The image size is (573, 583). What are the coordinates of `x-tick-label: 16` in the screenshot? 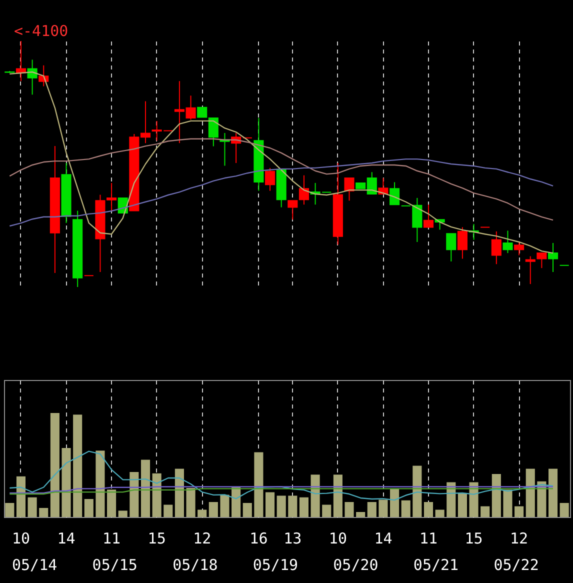 It's located at (259, 539).